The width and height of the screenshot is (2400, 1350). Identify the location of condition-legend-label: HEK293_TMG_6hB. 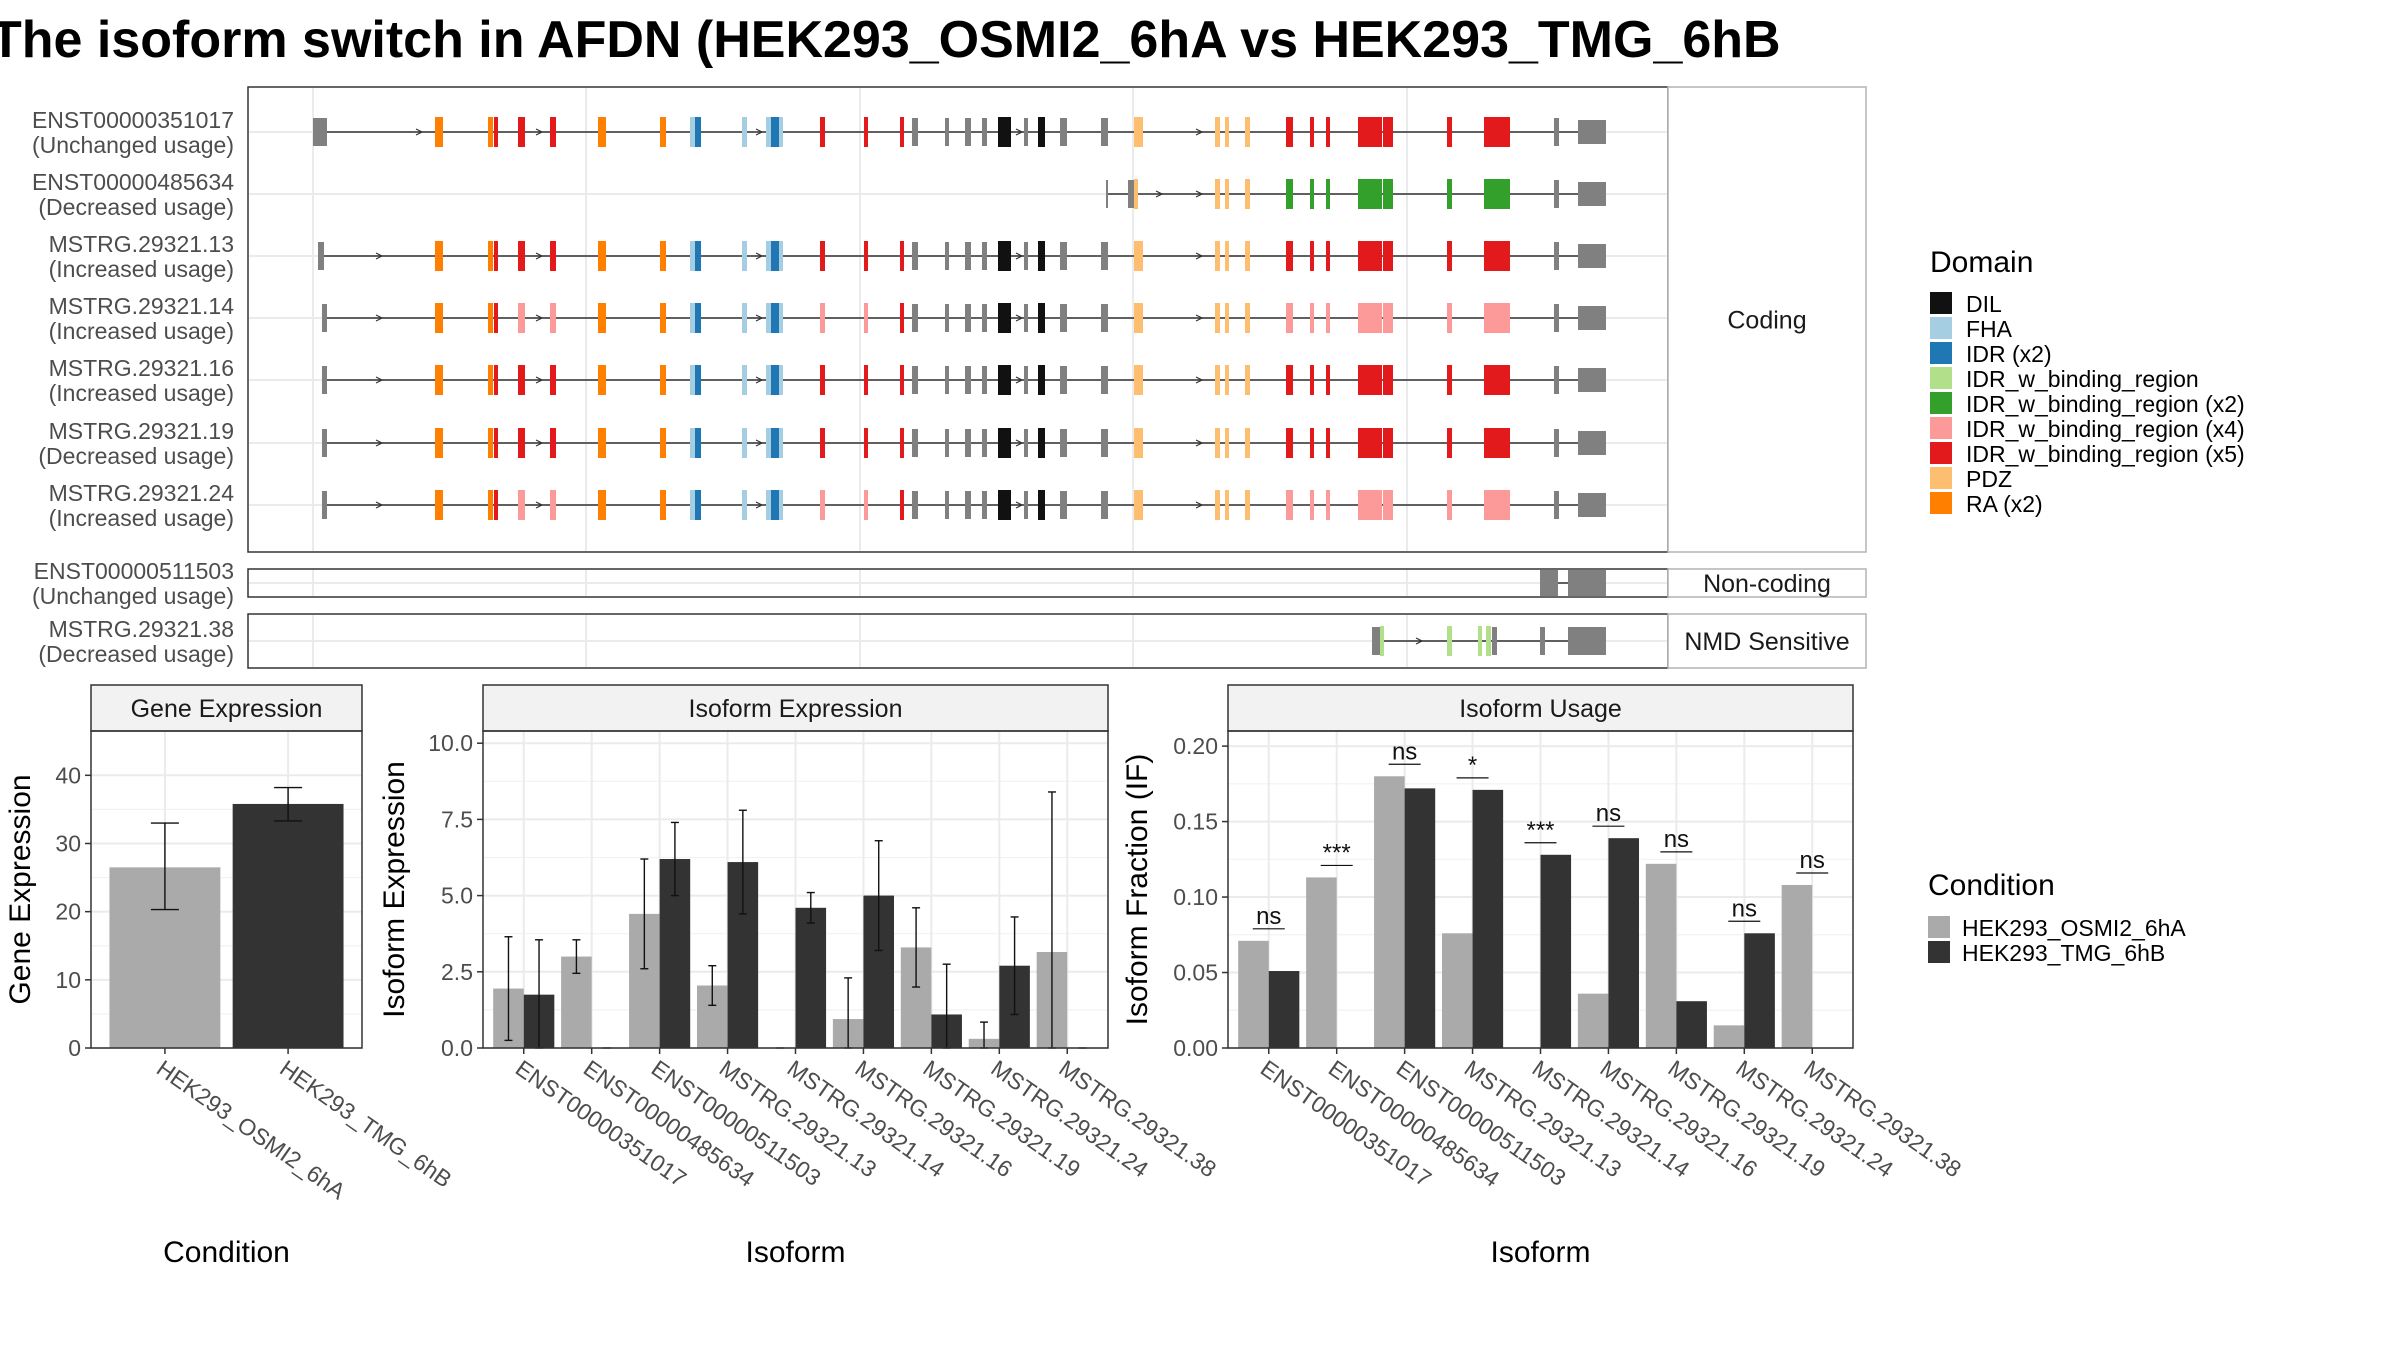
(2063, 953).